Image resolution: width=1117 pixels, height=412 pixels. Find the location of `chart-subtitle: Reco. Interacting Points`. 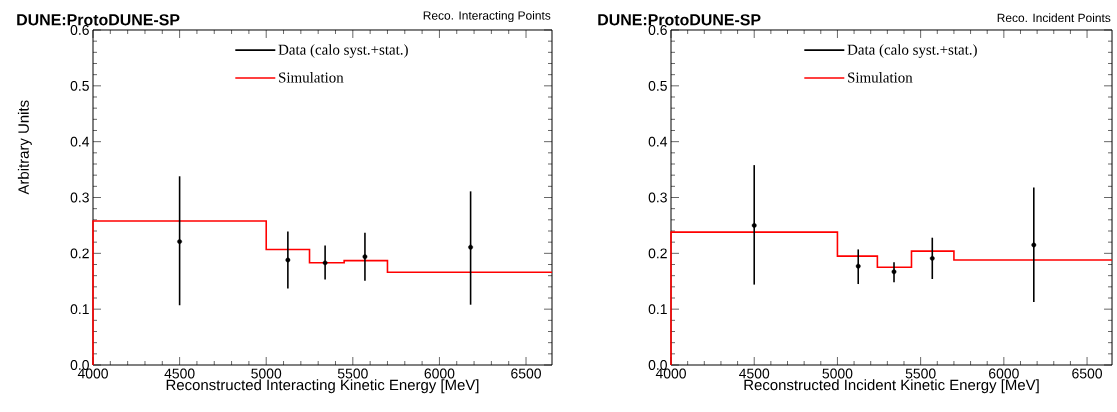

chart-subtitle: Reco. Interacting Points is located at coordinates (487, 16).